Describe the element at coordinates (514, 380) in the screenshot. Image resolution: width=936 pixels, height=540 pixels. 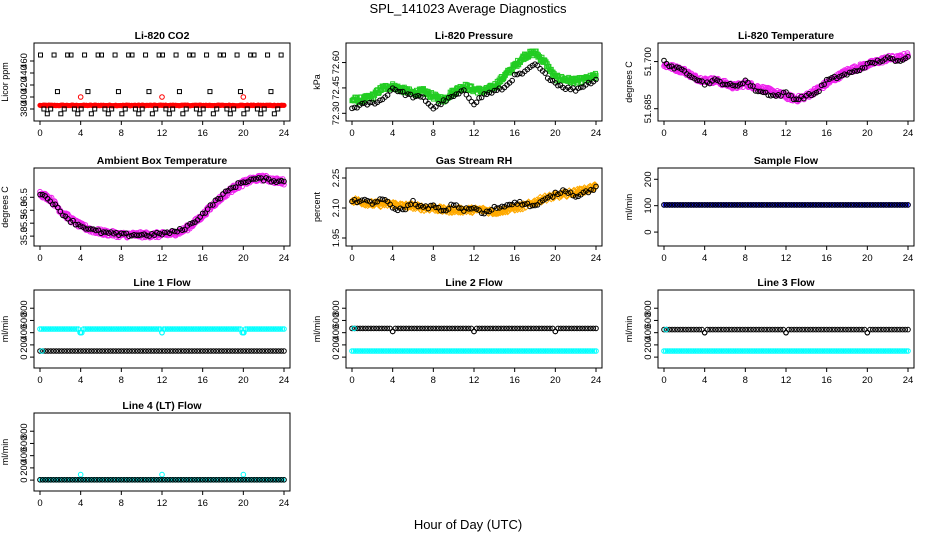
I see `x-tick-label: 16` at that location.